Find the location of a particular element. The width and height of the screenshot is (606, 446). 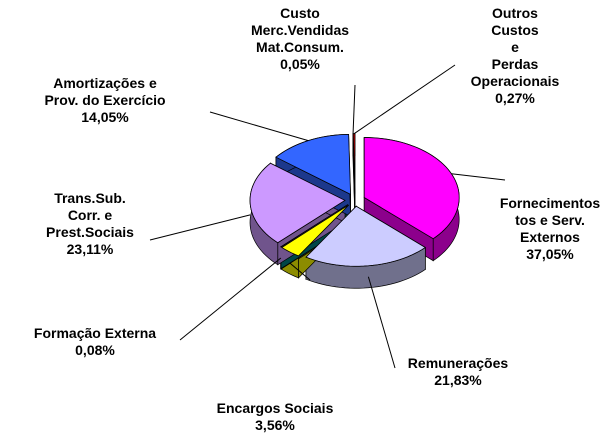

value-label: 37,05% is located at coordinates (550, 254).